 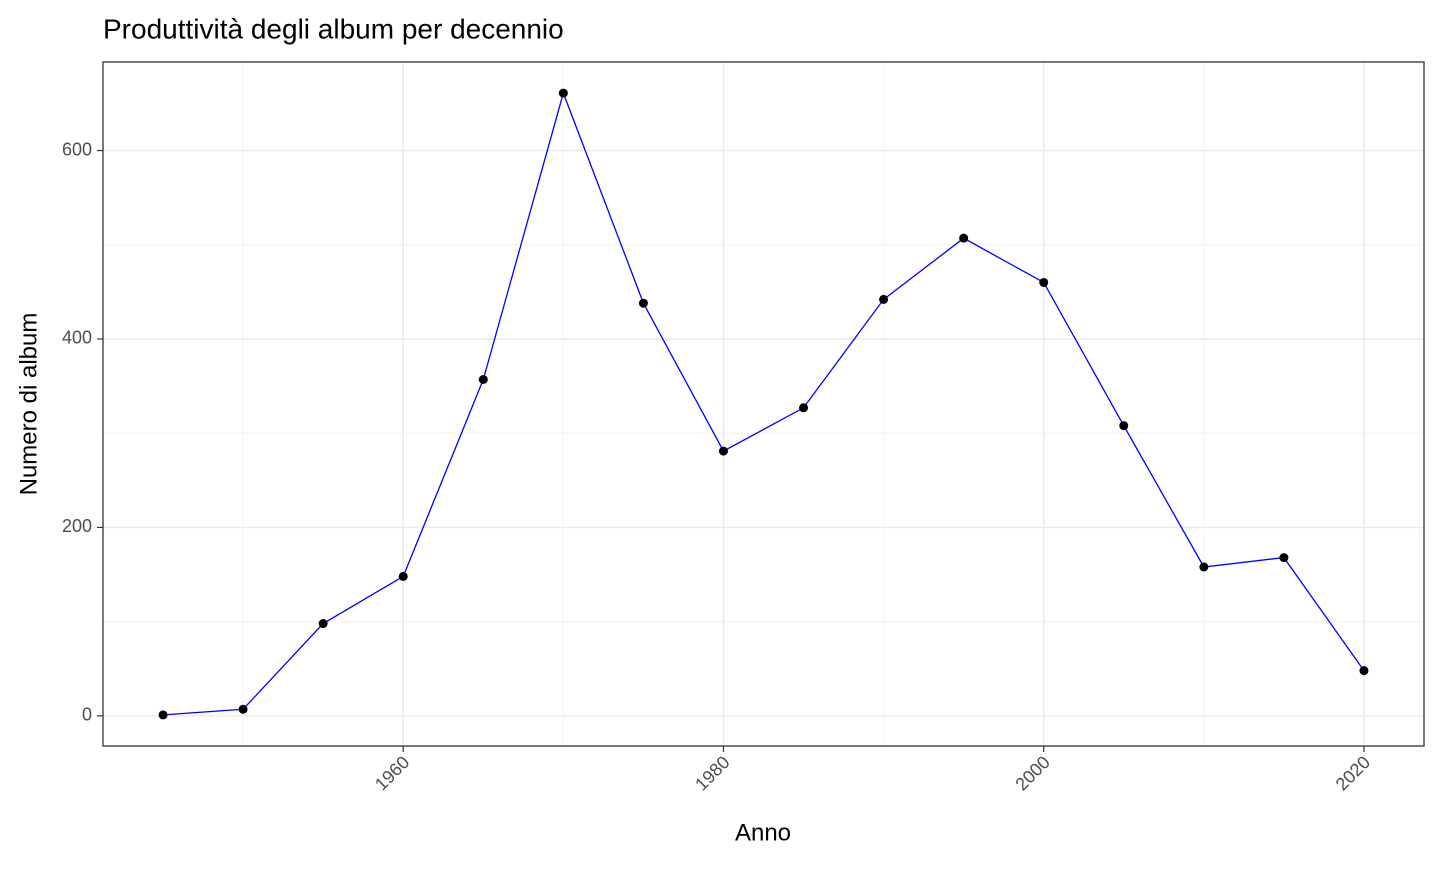 What do you see at coordinates (1032, 773) in the screenshot?
I see `x-tick-label: 2000` at bounding box center [1032, 773].